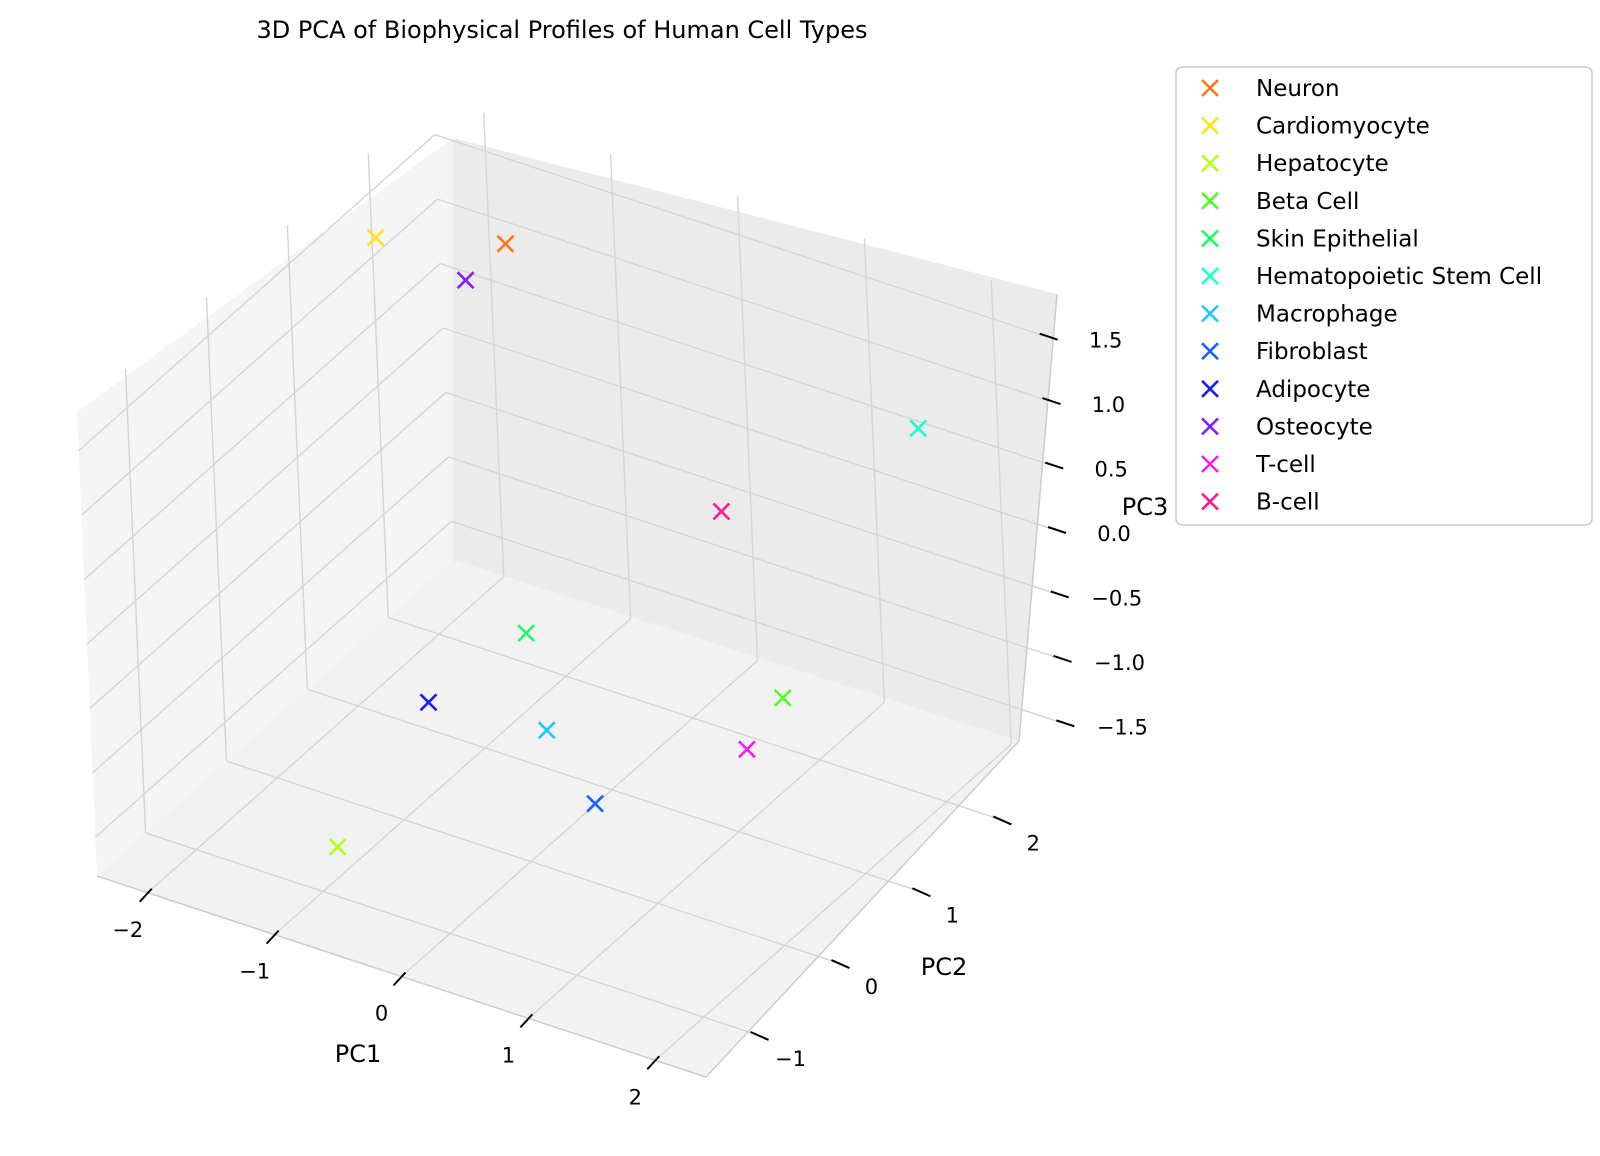 The height and width of the screenshot is (1156, 1600). What do you see at coordinates (254, 972) in the screenshot?
I see `x-tick-label: −1` at bounding box center [254, 972].